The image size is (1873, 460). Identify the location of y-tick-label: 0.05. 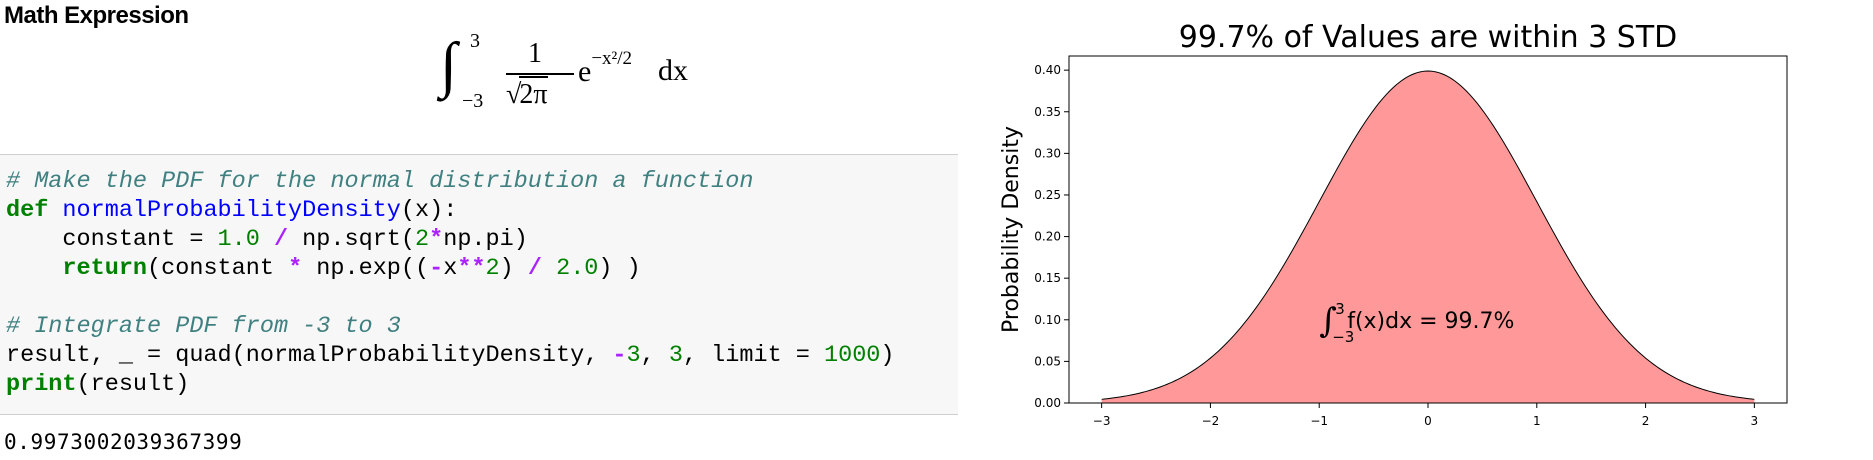
(1047, 361).